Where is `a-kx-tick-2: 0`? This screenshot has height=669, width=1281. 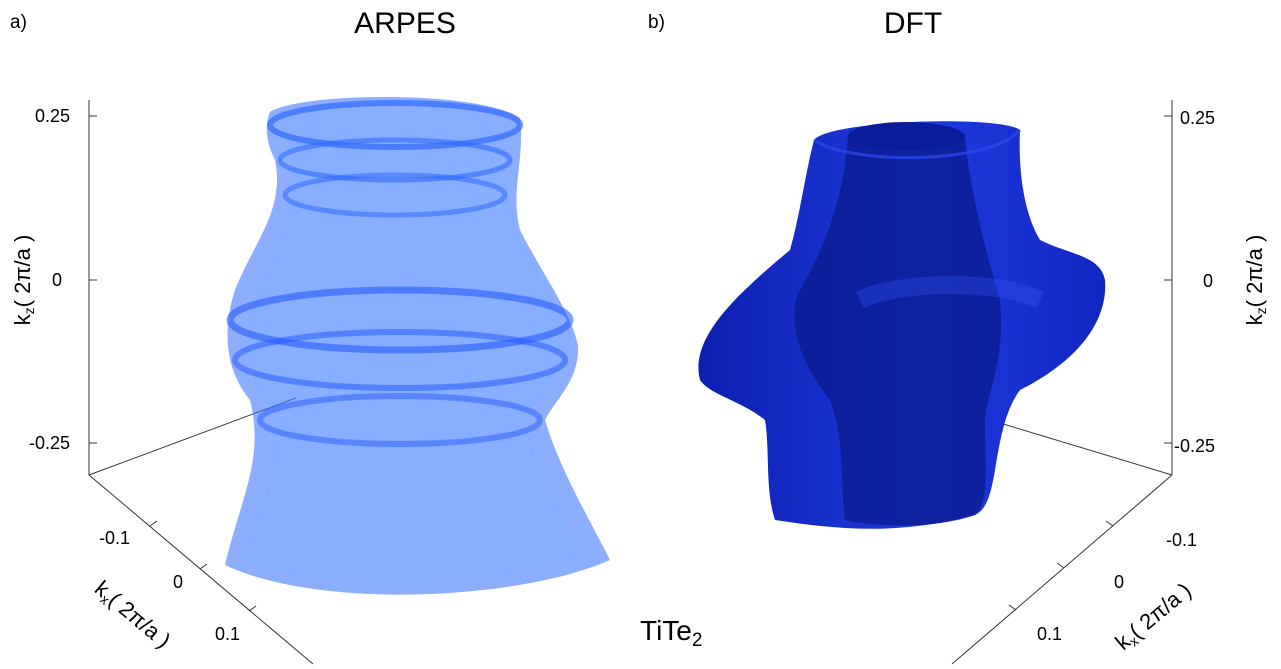
a-kx-tick-2: 0 is located at coordinates (178, 582).